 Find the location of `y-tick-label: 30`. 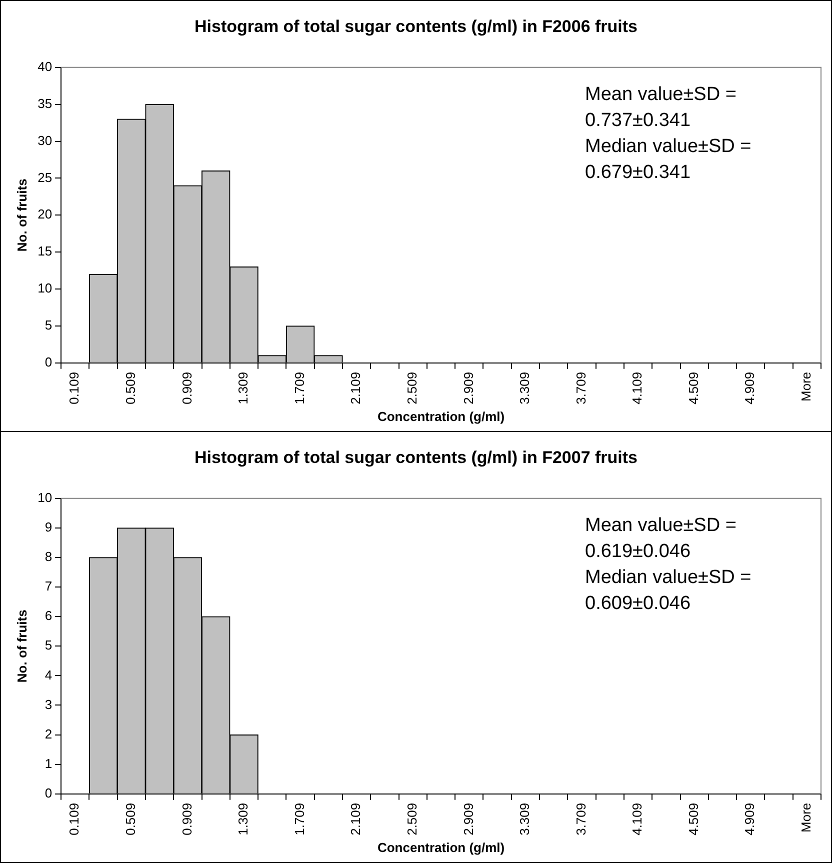

y-tick-label: 30 is located at coordinates (45, 140).